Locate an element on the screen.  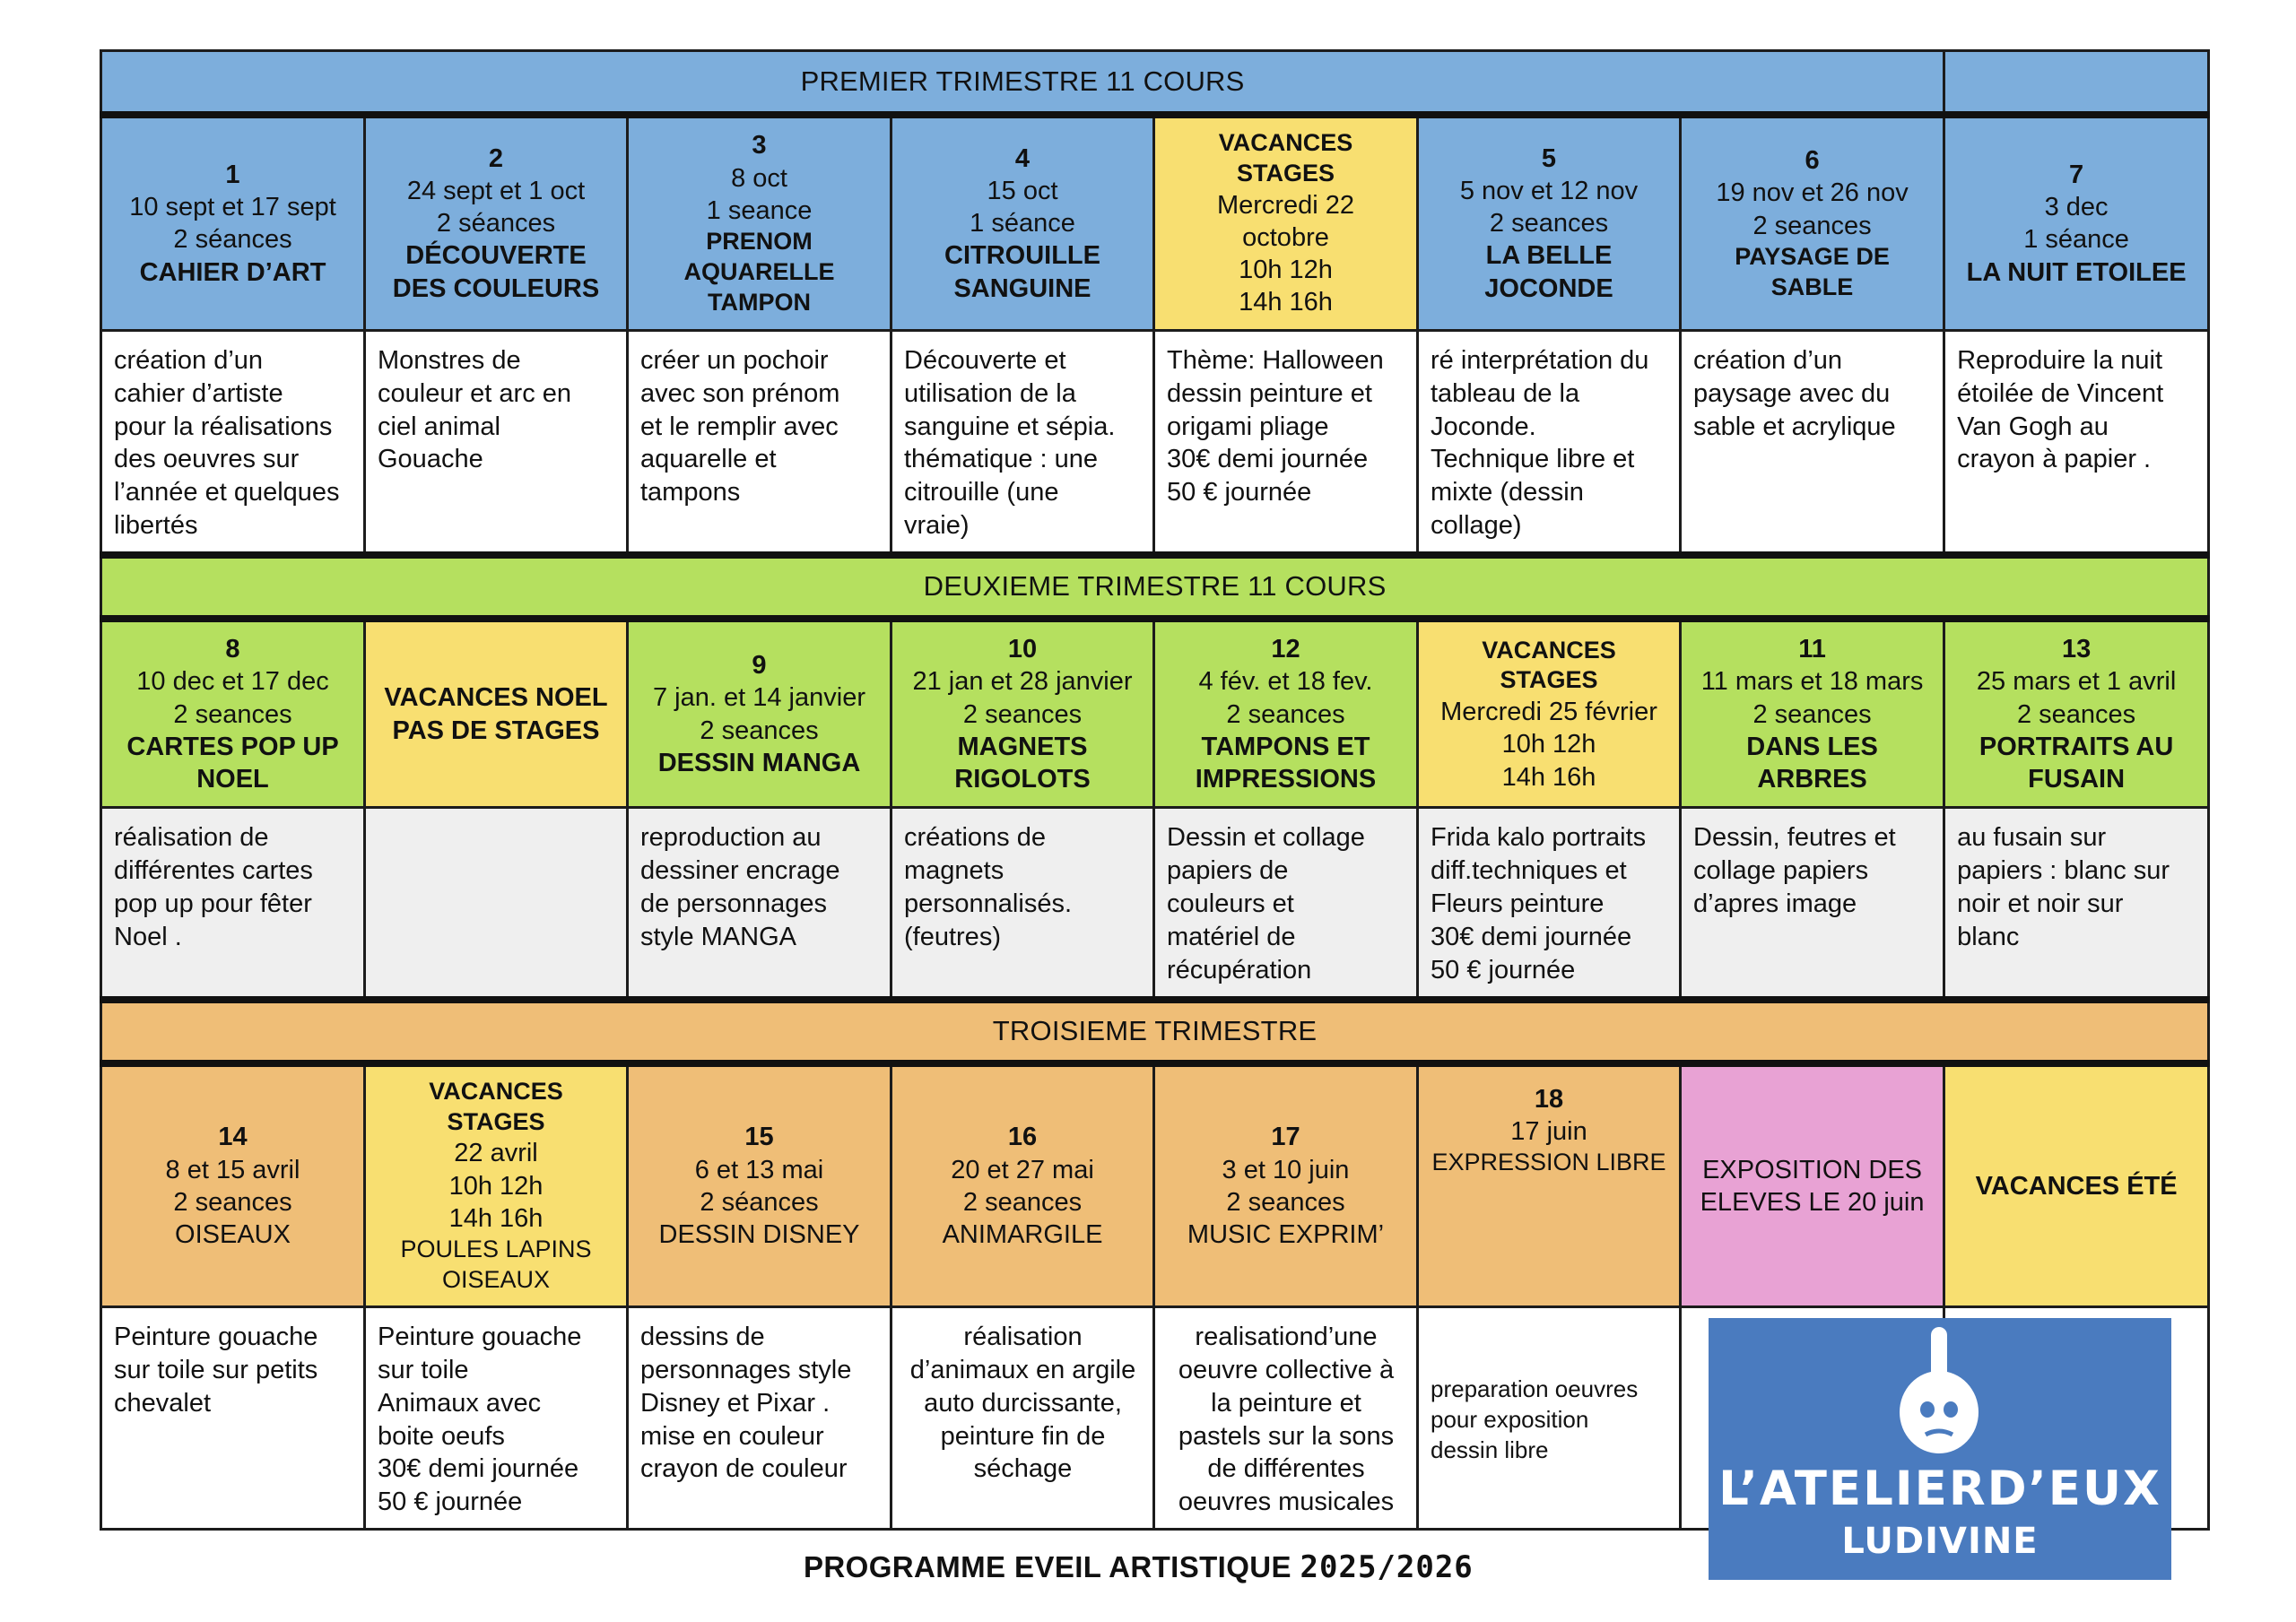
course-header-line: SANGUINE is located at coordinates (1022, 288).